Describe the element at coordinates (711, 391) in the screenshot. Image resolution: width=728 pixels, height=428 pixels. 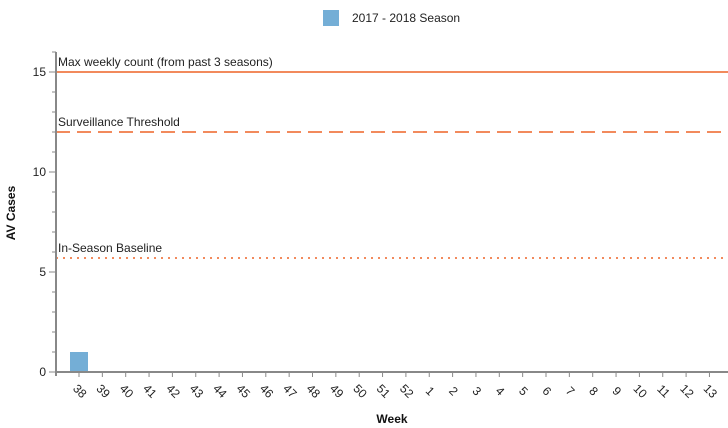
I see `x-tick-label: 13` at that location.